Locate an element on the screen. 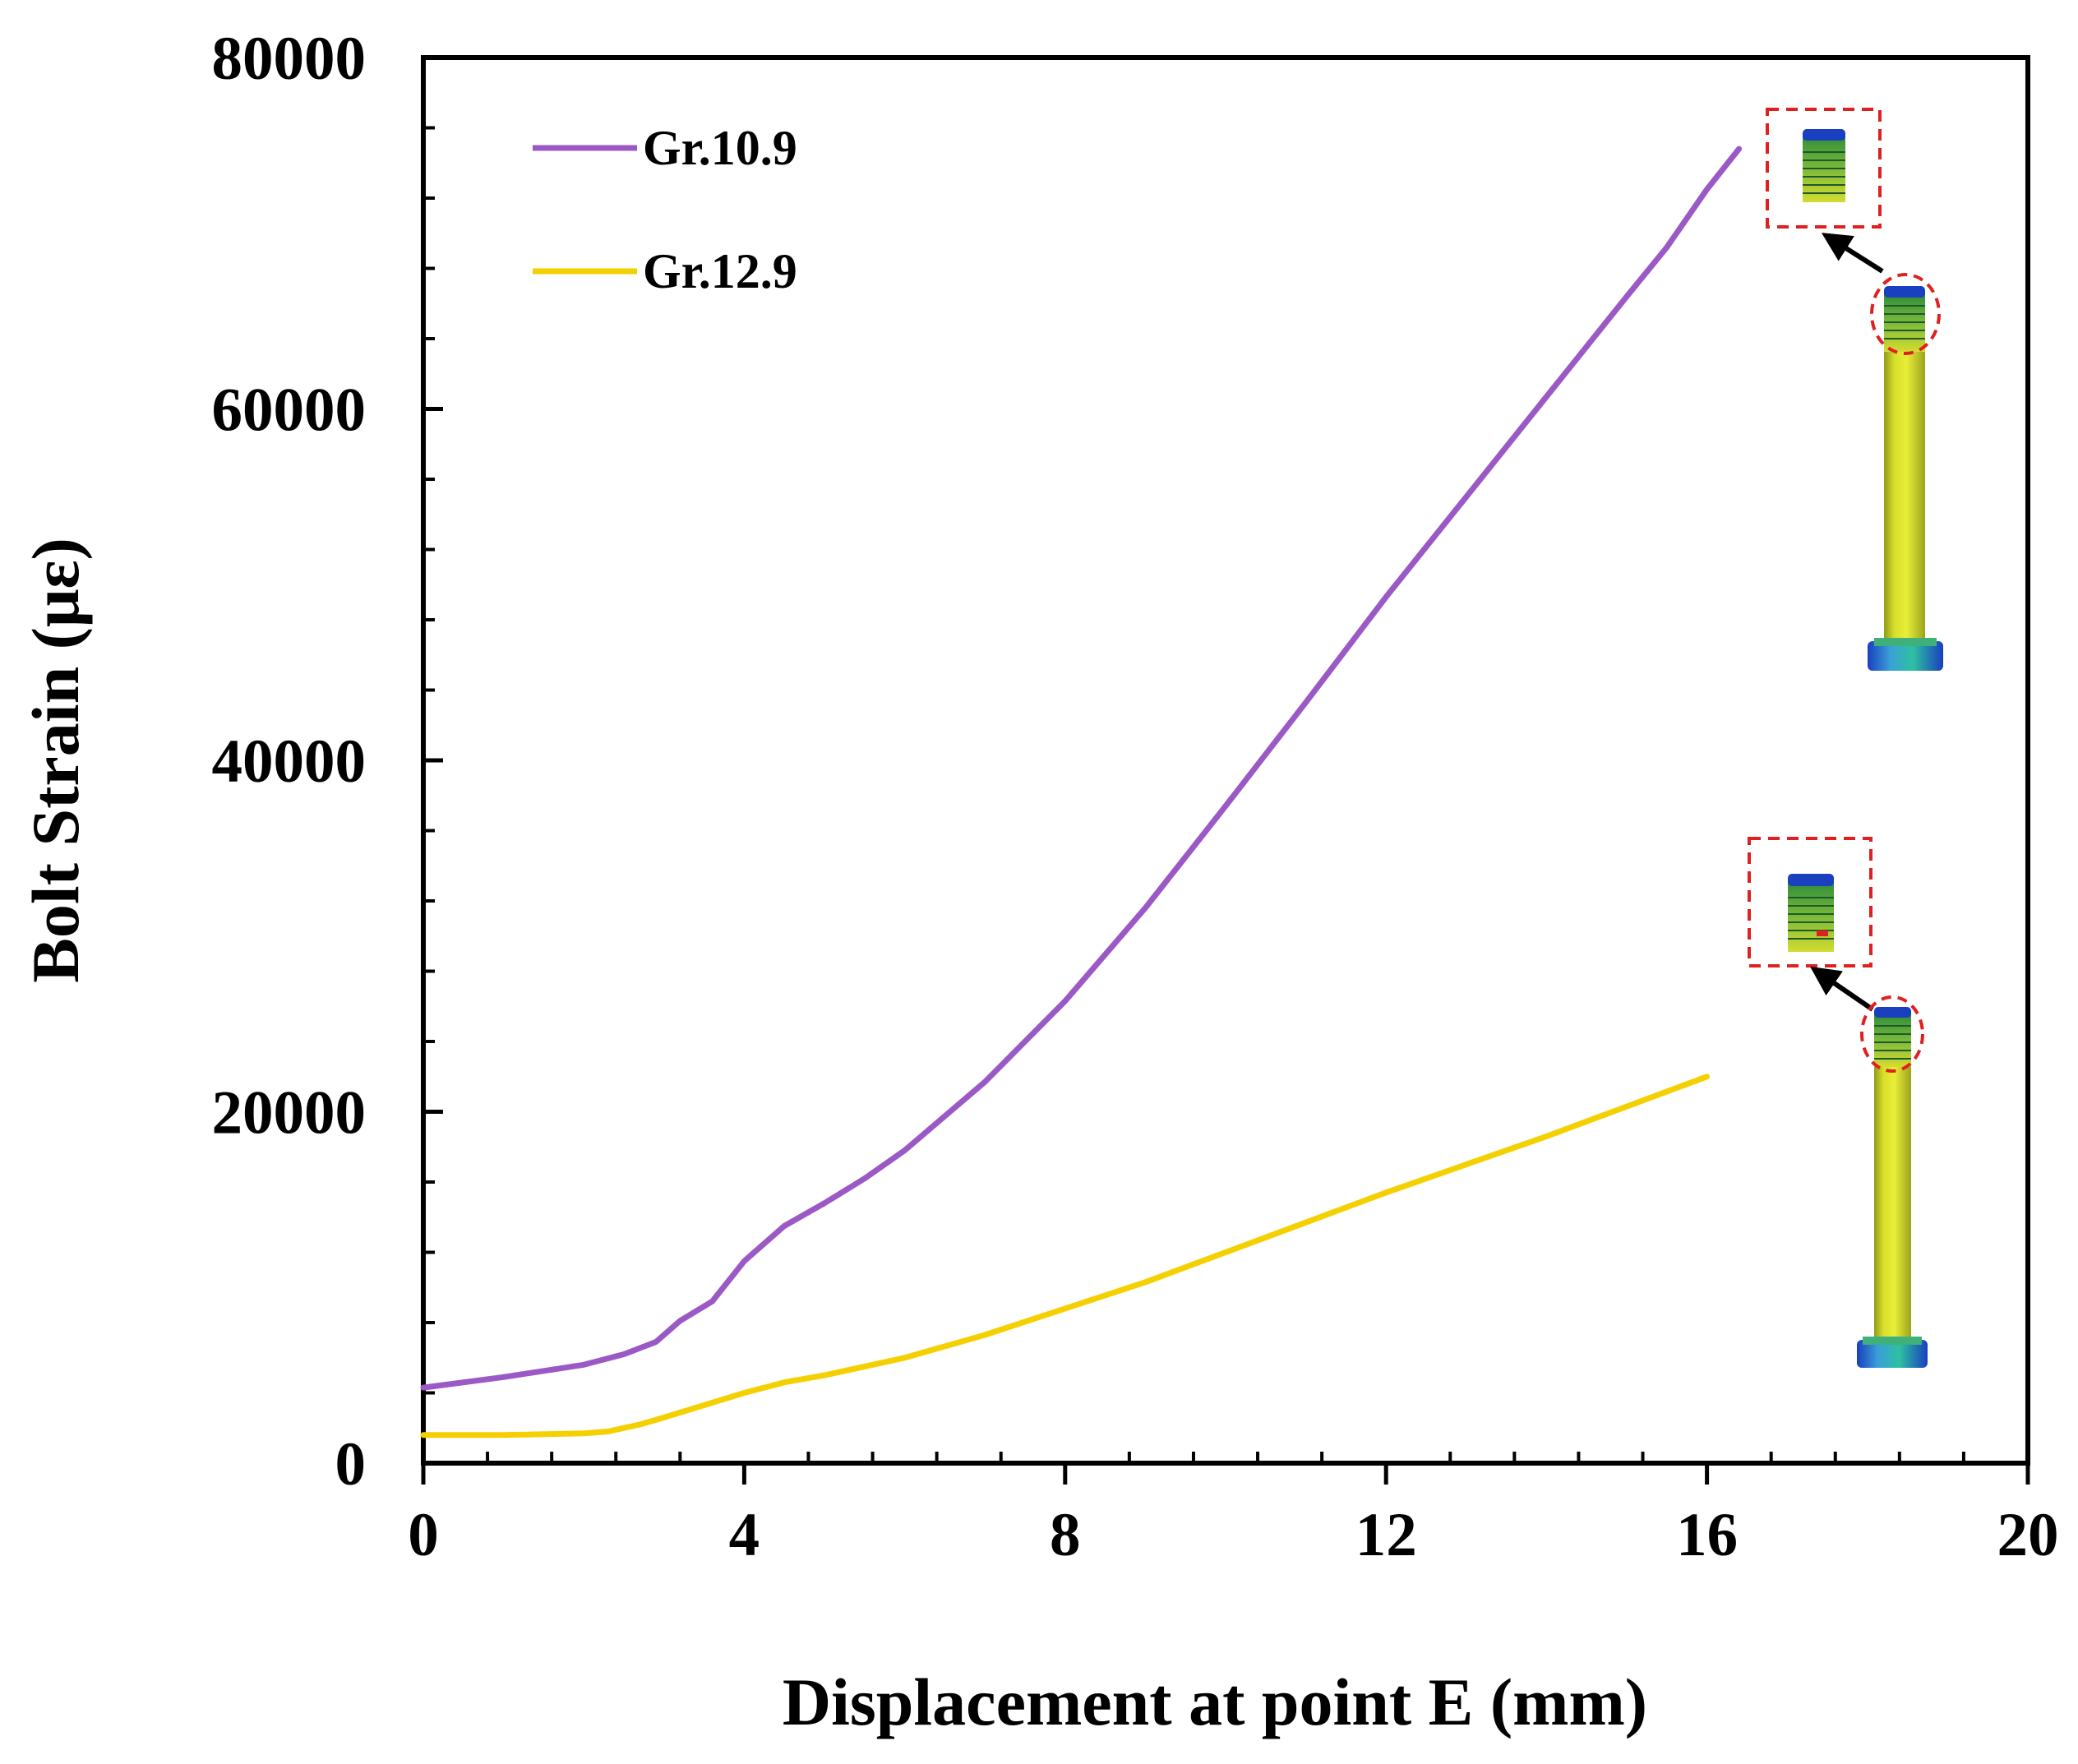  y-tick-label: 60000 is located at coordinates (289, 410).